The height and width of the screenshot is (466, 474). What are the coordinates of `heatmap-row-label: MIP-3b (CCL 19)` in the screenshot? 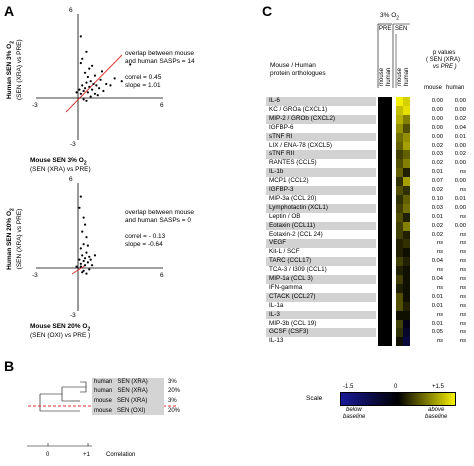 It's located at (293, 323).